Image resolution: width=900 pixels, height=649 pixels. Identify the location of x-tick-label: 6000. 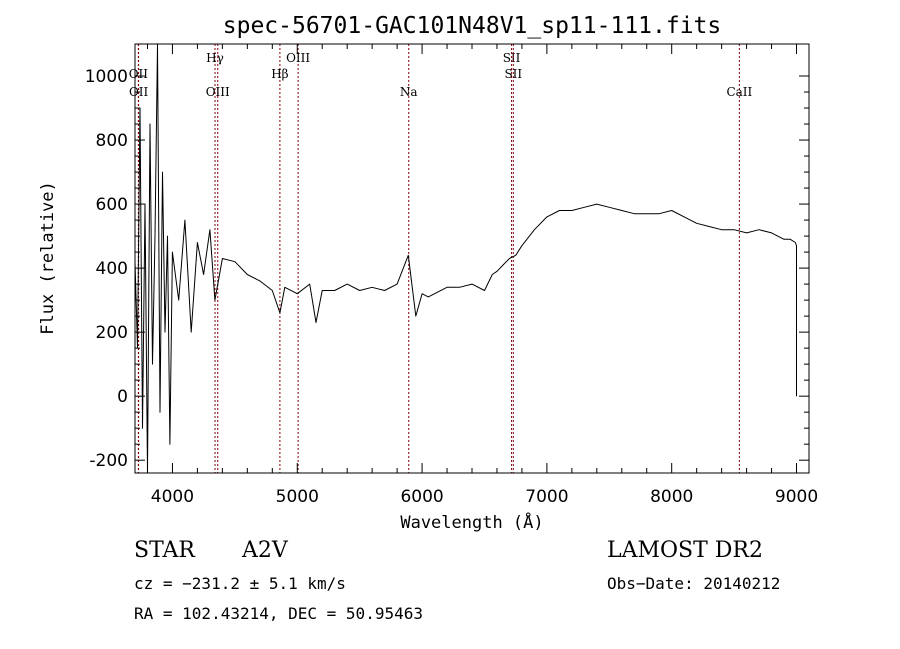
(421, 497).